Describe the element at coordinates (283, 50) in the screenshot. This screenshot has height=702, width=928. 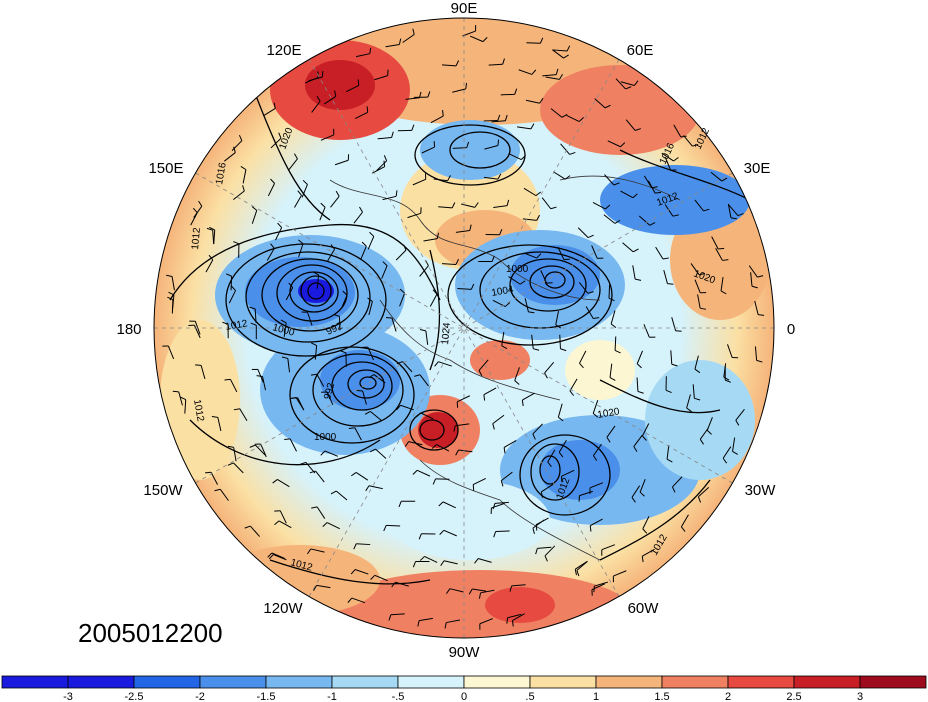
I see `lon-label-120e: 120E` at that location.